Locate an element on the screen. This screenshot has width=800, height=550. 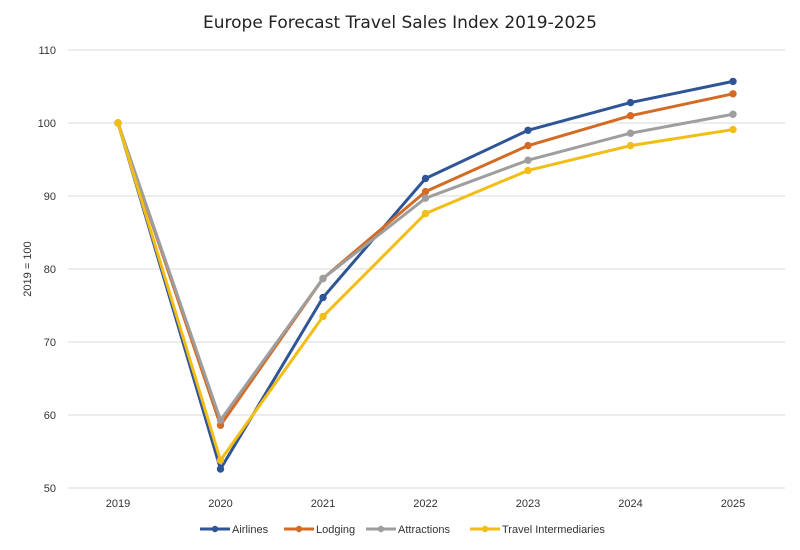
x-tick-label: 2024 is located at coordinates (630, 504).